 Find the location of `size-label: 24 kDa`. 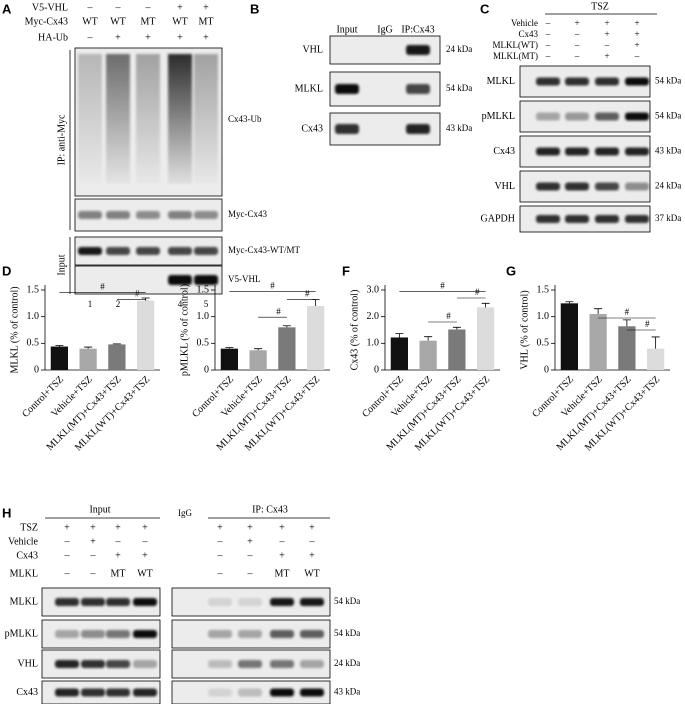

size-label: 24 kDa is located at coordinates (668, 186).